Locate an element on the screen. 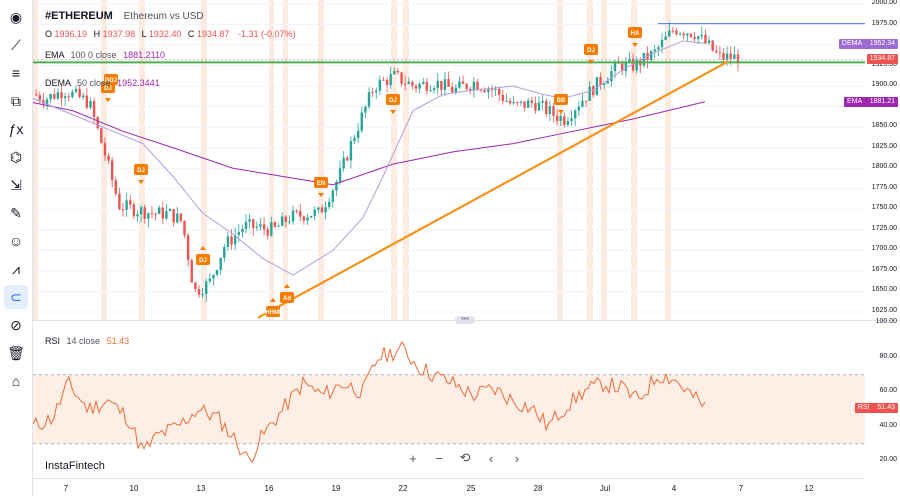  rsi-legend: RSI 14 close 51.43 is located at coordinates (87, 341).